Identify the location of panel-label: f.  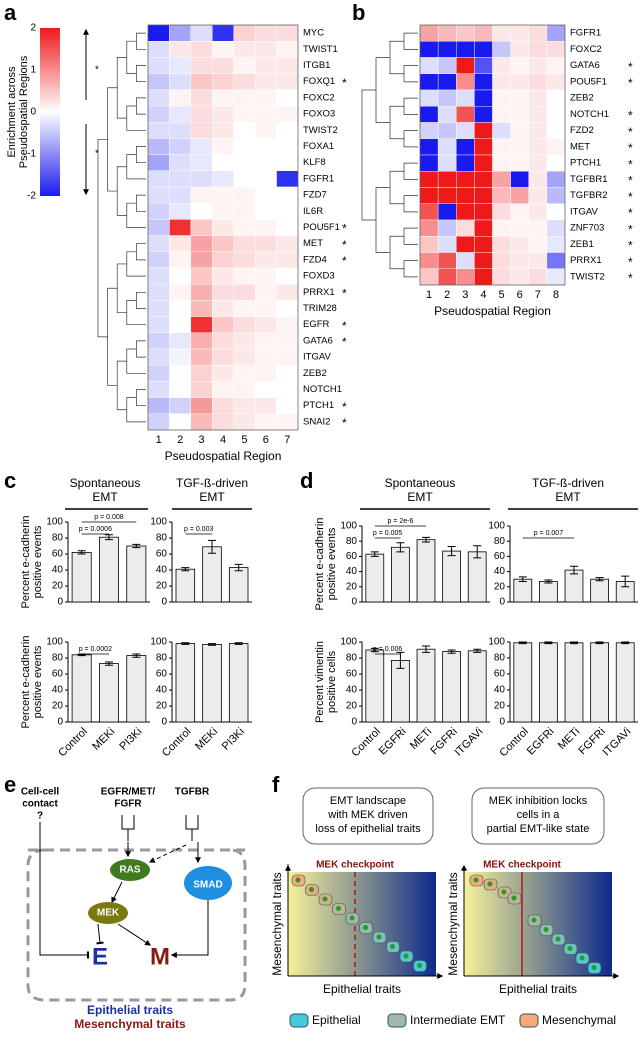
(276, 784).